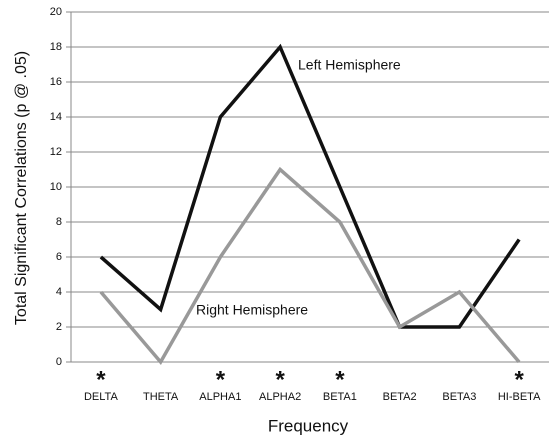 The width and height of the screenshot is (556, 439). What do you see at coordinates (252, 310) in the screenshot?
I see `series-label: Right Hemisphere` at bounding box center [252, 310].